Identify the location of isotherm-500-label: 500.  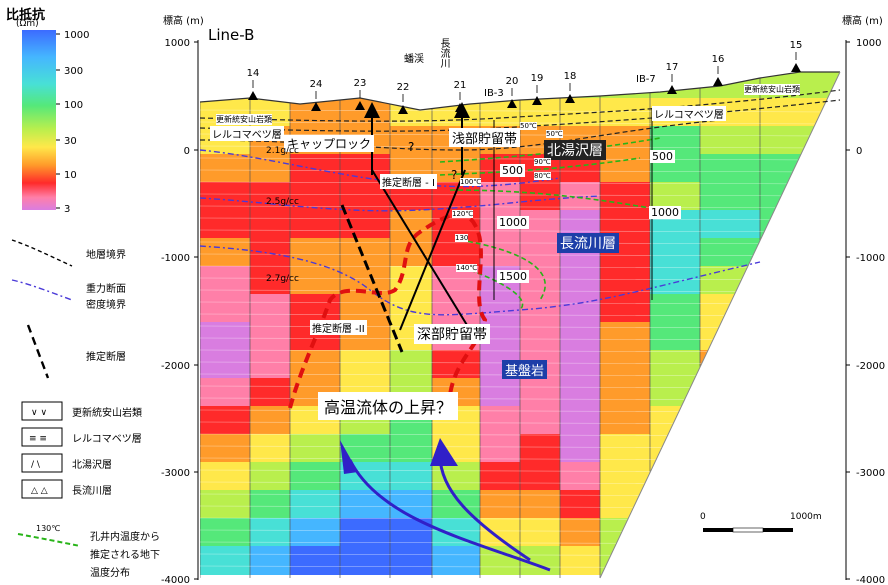
(662, 156).